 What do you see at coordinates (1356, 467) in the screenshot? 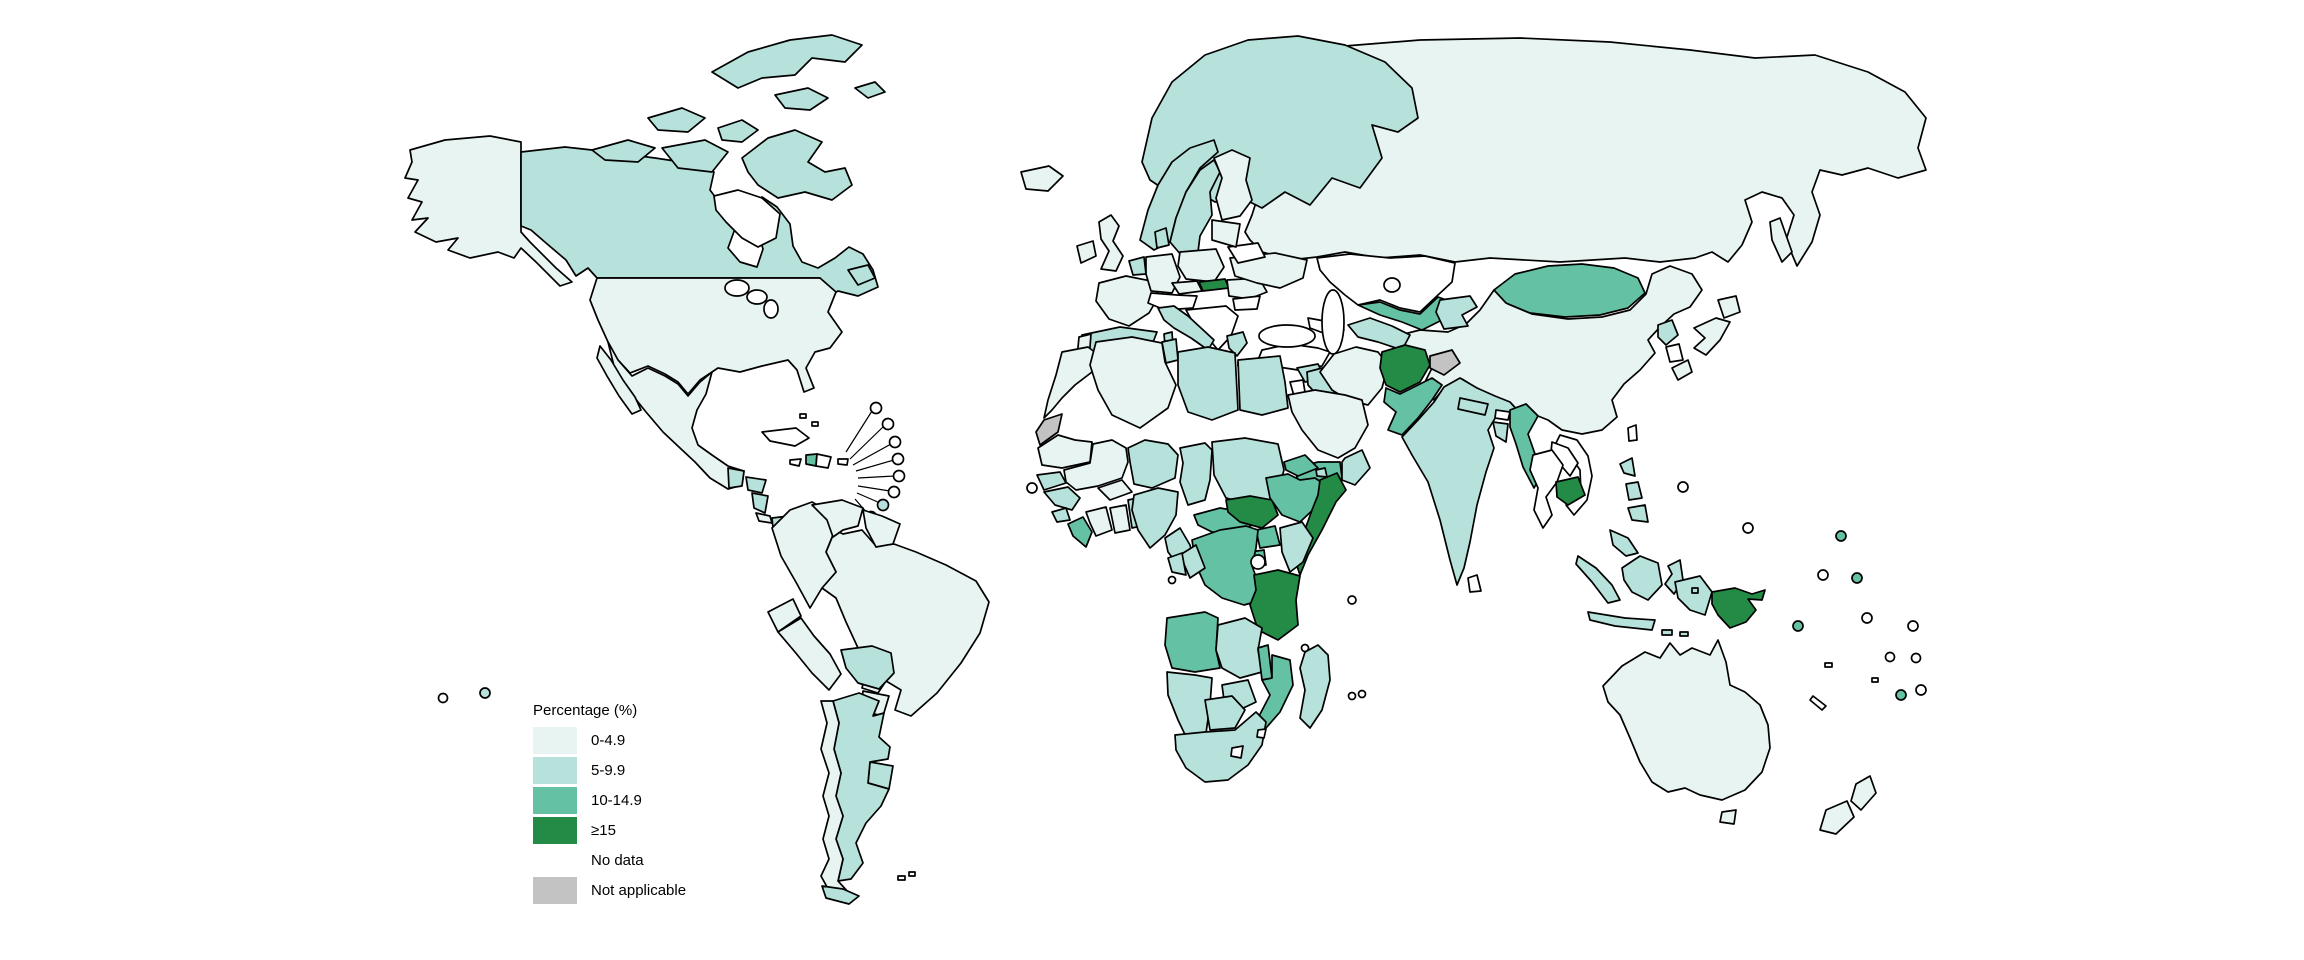
I see `country-oman` at bounding box center [1356, 467].